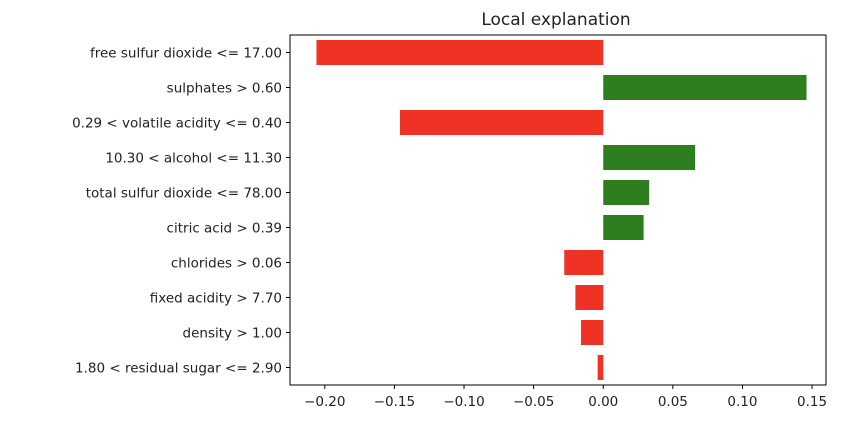 The width and height of the screenshot is (864, 425). Describe the element at coordinates (742, 402) in the screenshot. I see `x-tick-label-6: 0.10` at that location.